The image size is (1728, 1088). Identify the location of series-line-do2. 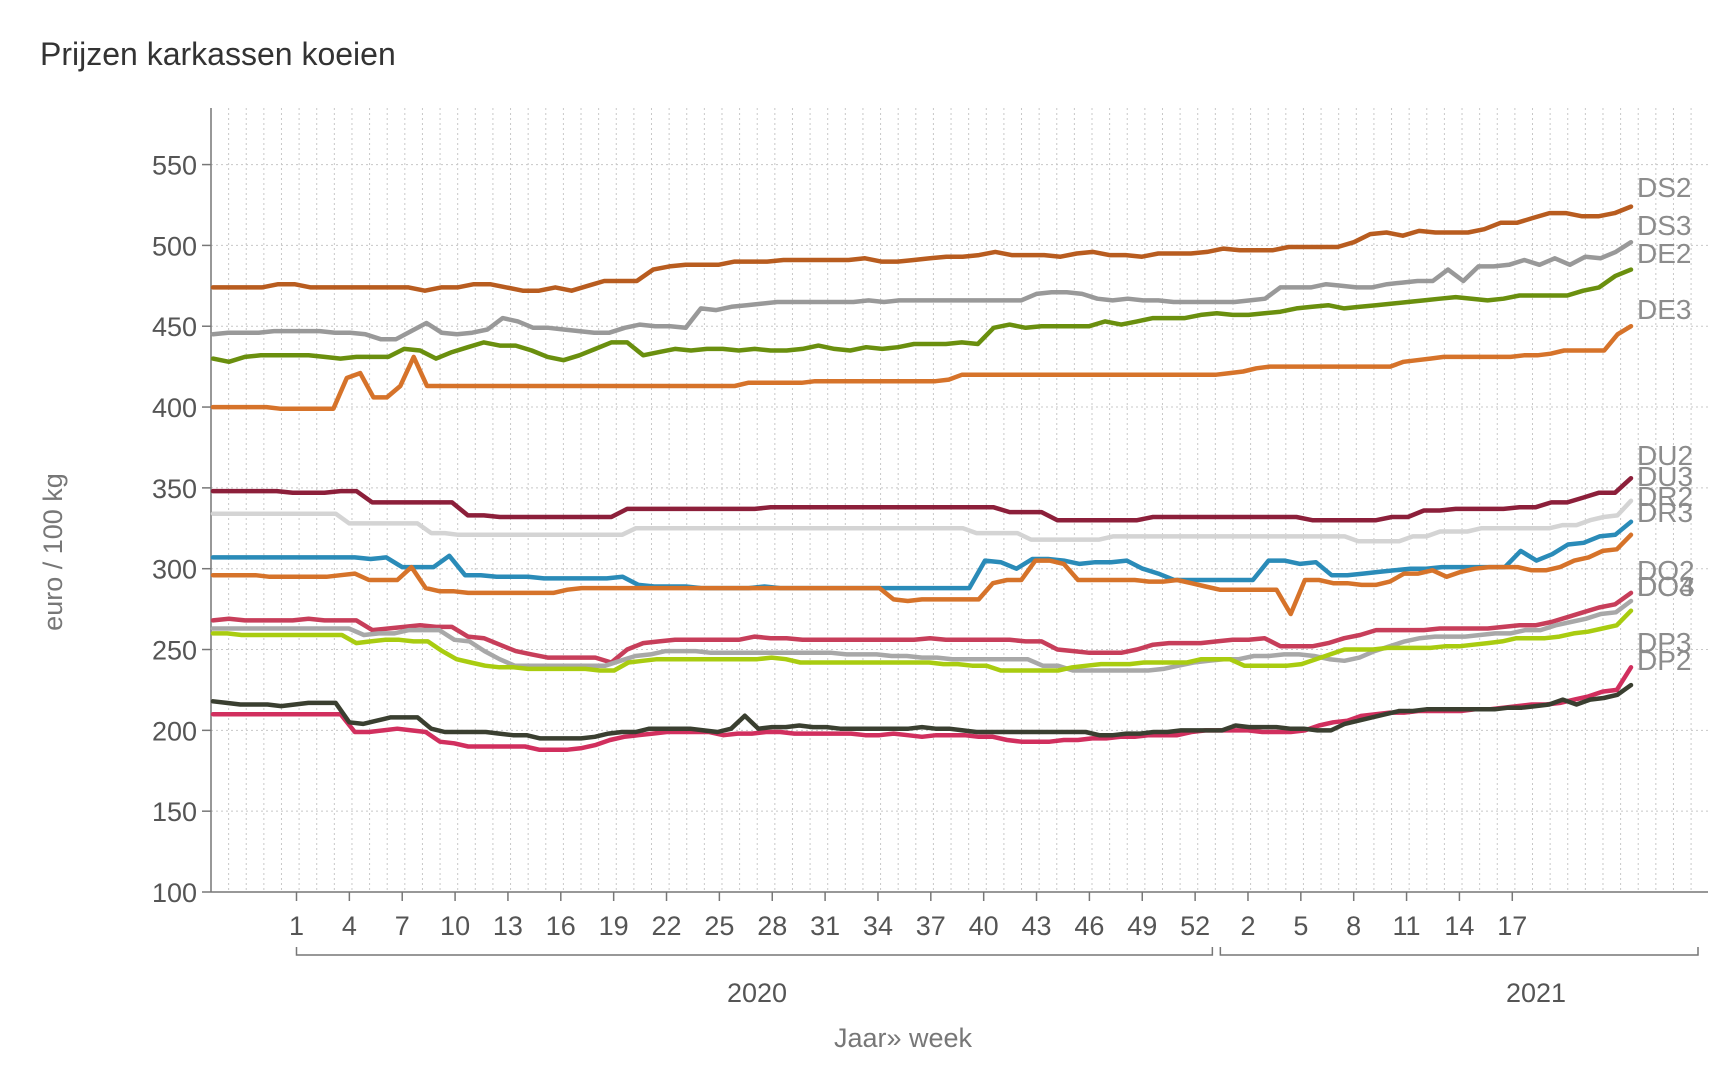
(922, 627).